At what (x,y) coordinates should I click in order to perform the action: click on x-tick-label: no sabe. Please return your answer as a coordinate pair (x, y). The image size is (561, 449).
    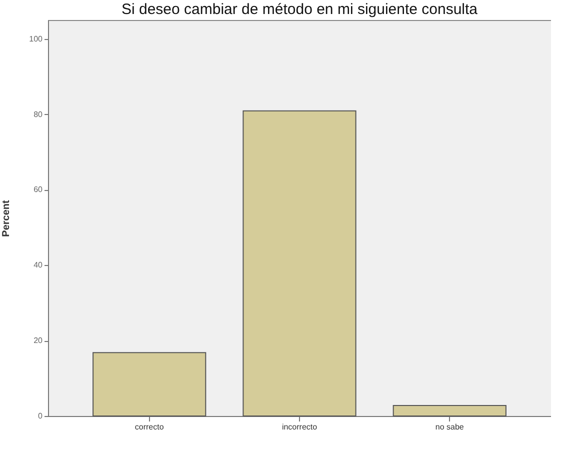
    Looking at the image, I should click on (449, 427).